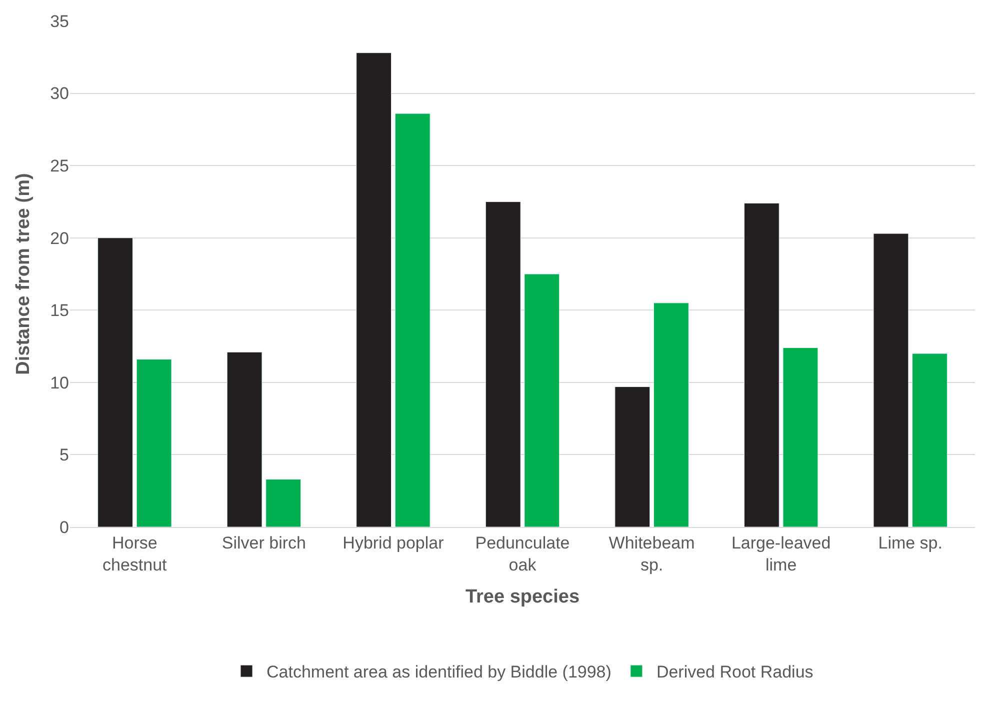 The image size is (995, 701). I want to click on x-tick-label: Large-leaved lime, so click(781, 553).